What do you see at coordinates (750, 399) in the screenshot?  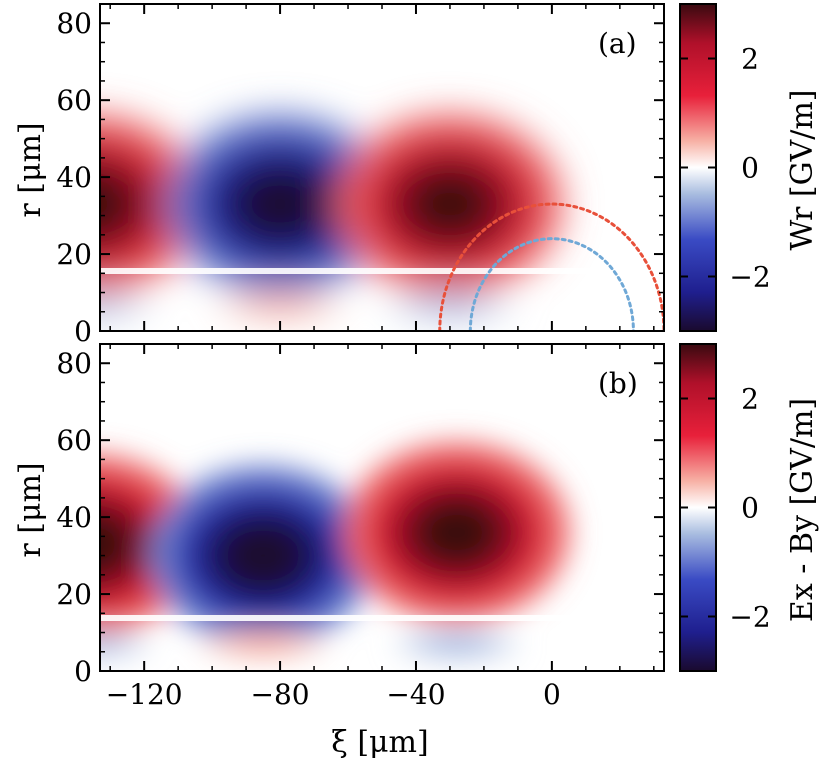 I see `colorbar-b-tick-label: 2` at bounding box center [750, 399].